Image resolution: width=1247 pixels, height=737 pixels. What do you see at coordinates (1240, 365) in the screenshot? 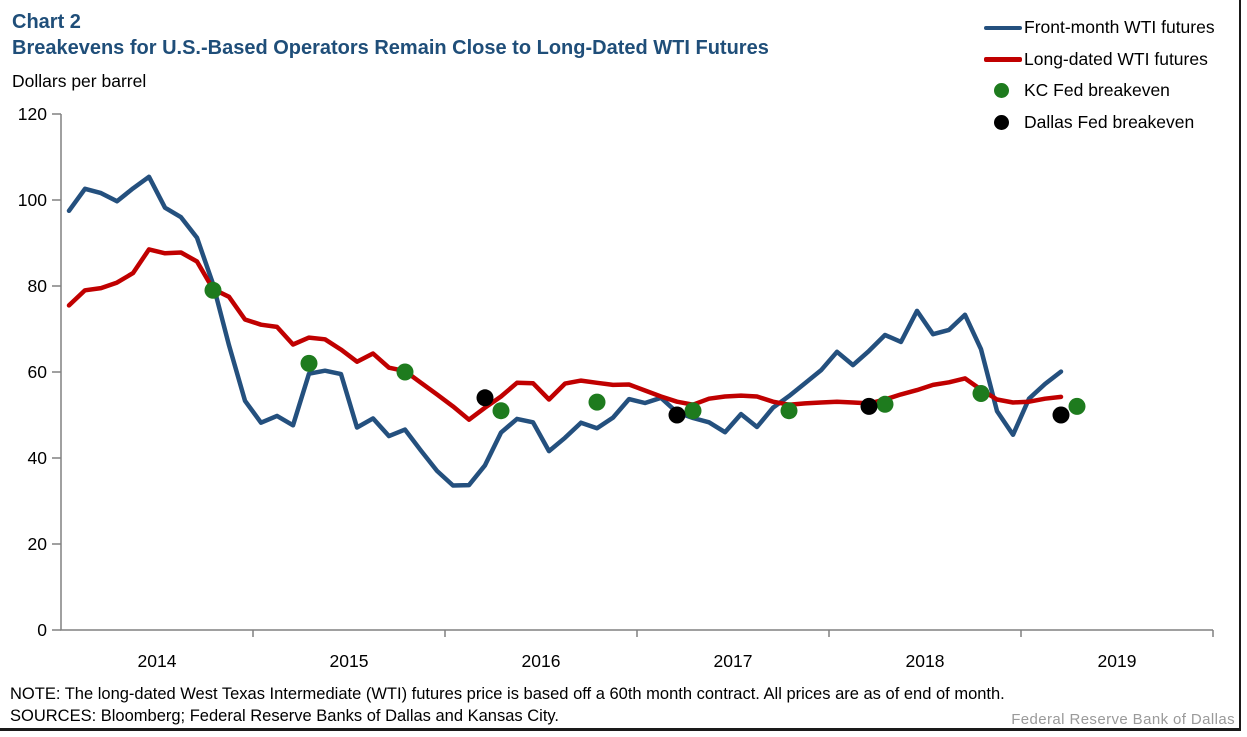
I see `frame-border-right` at bounding box center [1240, 365].